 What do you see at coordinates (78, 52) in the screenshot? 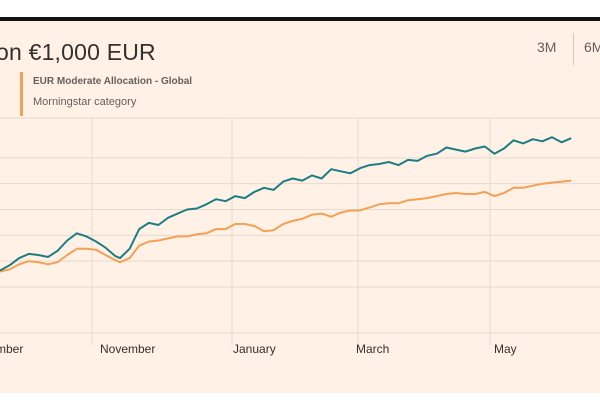
I see `chart-title: on €1,000 EUR` at bounding box center [78, 52].